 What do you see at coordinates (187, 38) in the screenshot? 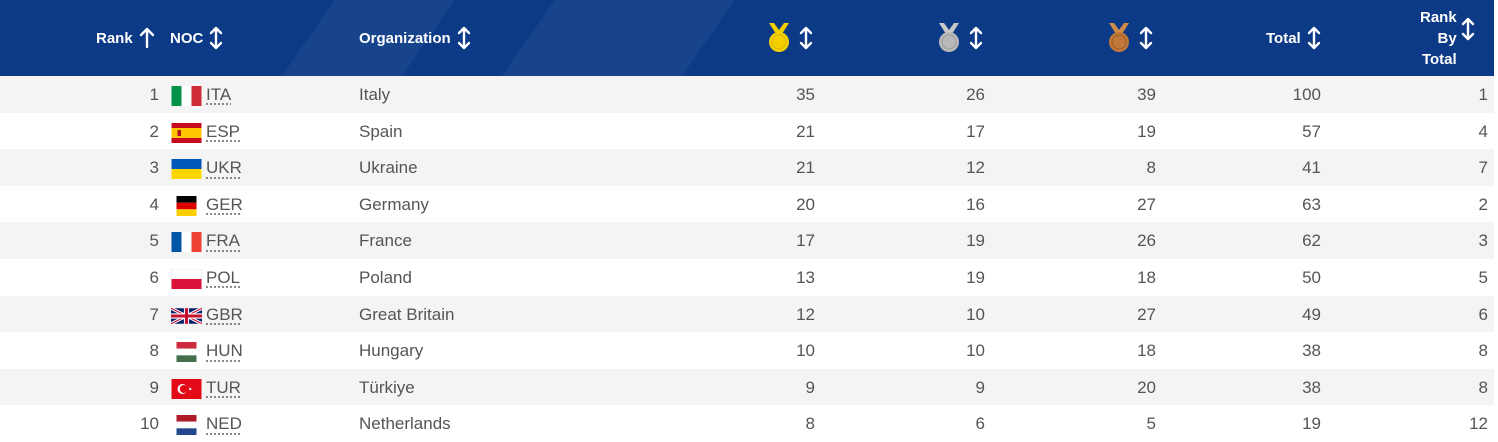
I see `noc-header-label: NOC` at bounding box center [187, 38].